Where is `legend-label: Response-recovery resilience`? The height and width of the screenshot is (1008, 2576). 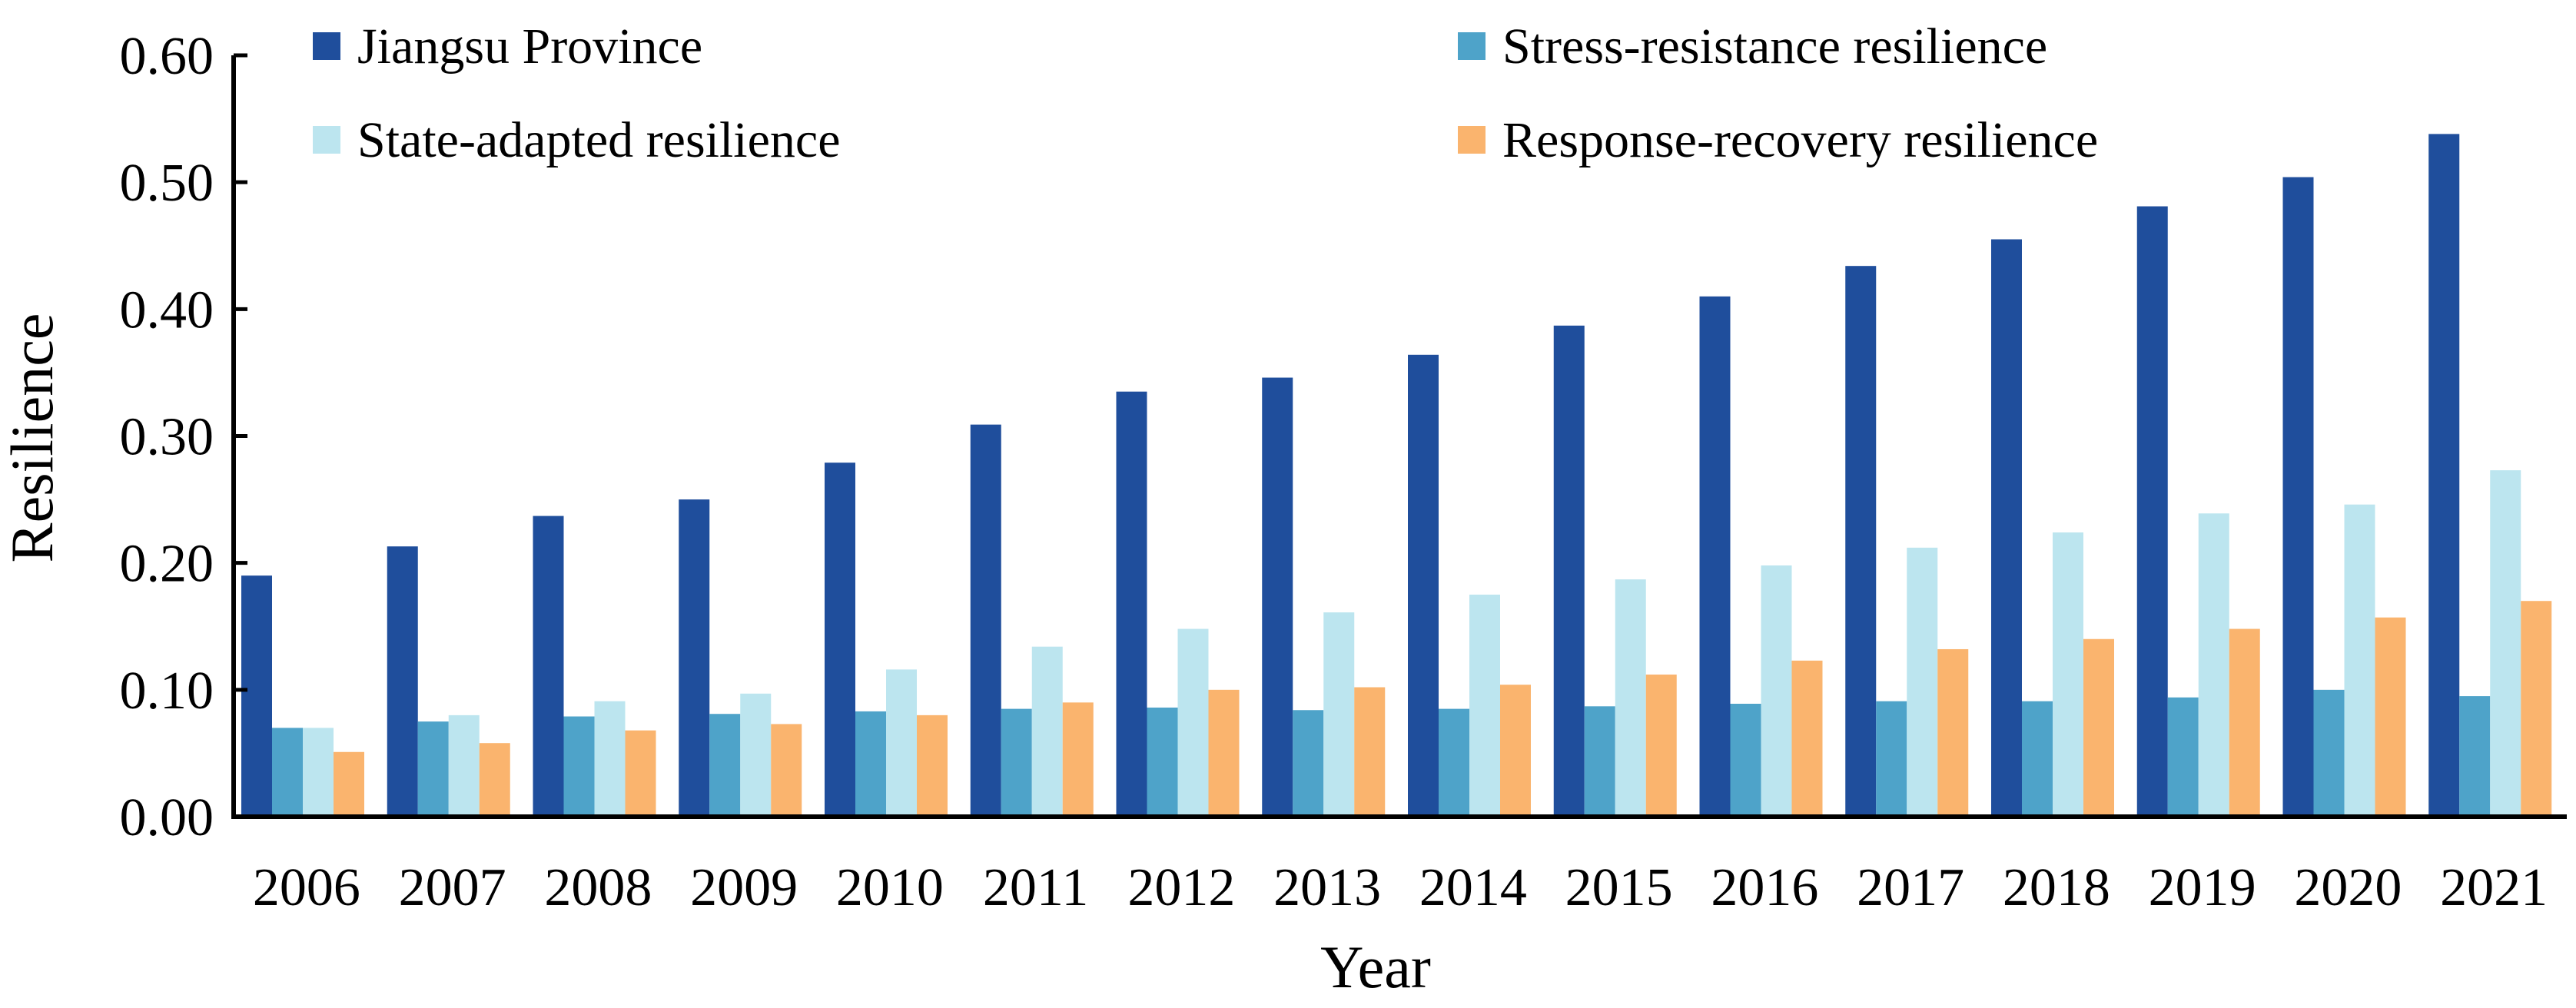 legend-label: Response-recovery resilience is located at coordinates (1800, 140).